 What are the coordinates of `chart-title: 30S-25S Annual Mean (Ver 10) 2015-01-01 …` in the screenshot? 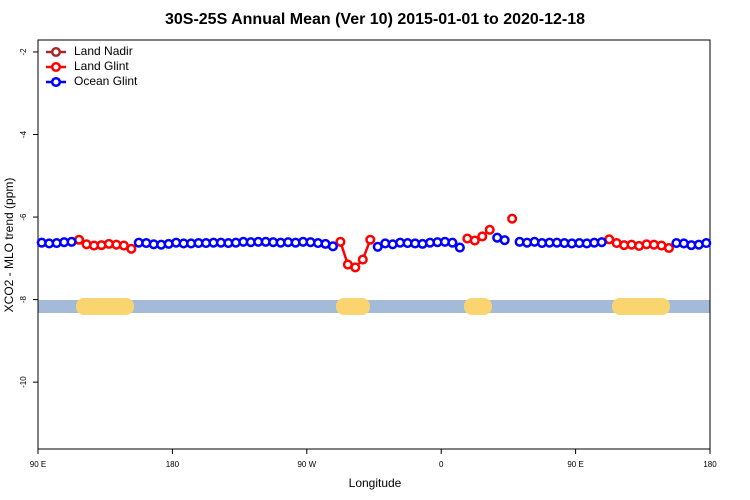 It's located at (375, 19).